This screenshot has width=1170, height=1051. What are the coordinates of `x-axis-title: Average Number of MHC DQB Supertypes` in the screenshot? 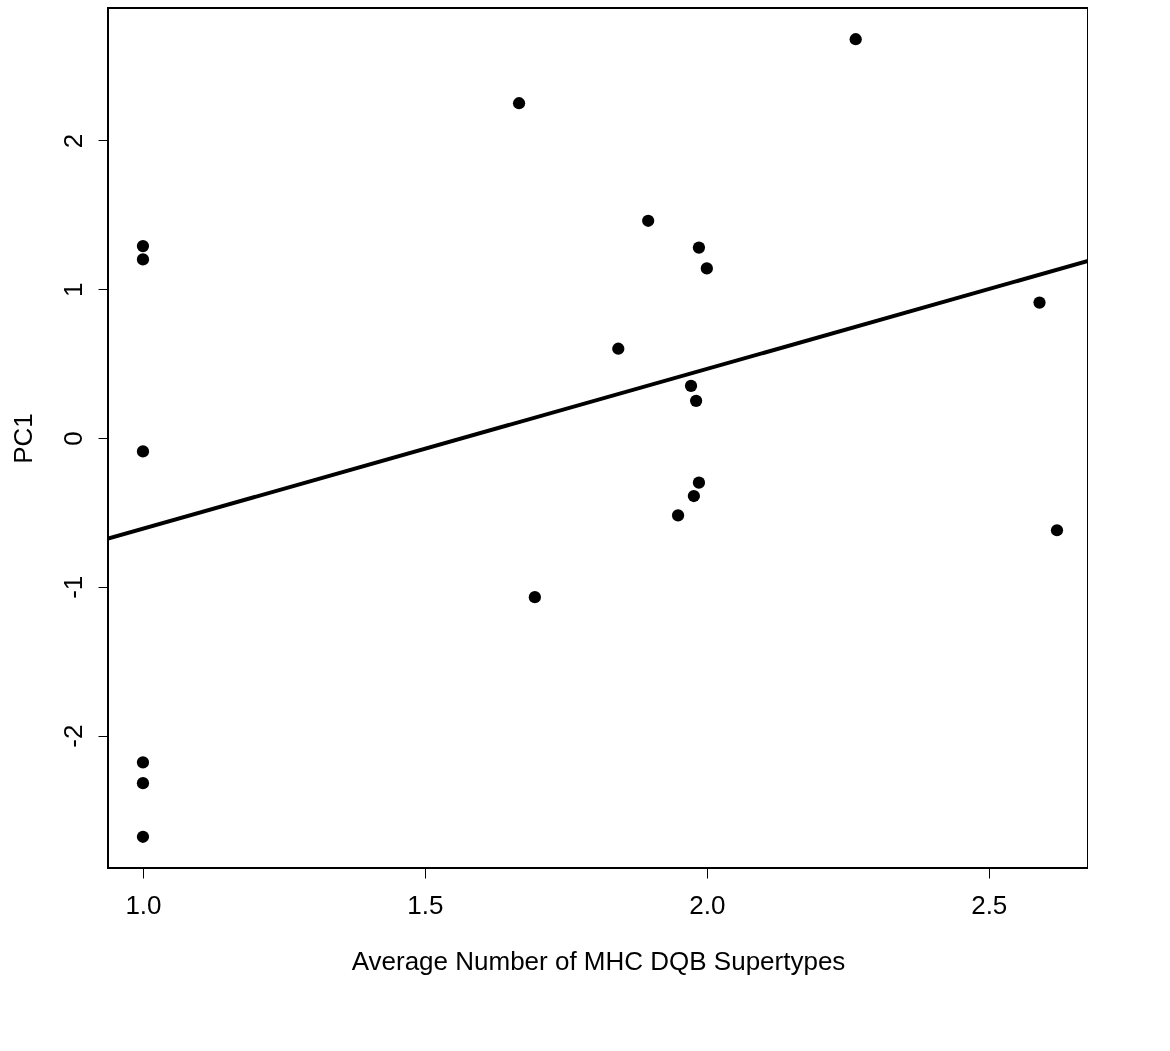 It's located at (598, 960).